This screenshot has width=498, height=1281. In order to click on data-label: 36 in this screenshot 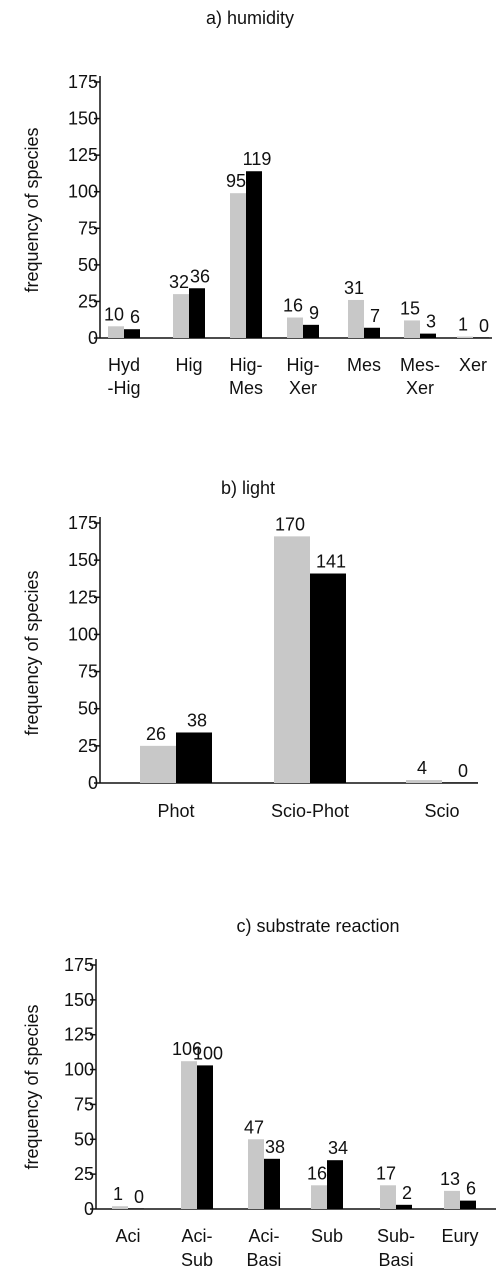, I will do `click(200, 276)`.